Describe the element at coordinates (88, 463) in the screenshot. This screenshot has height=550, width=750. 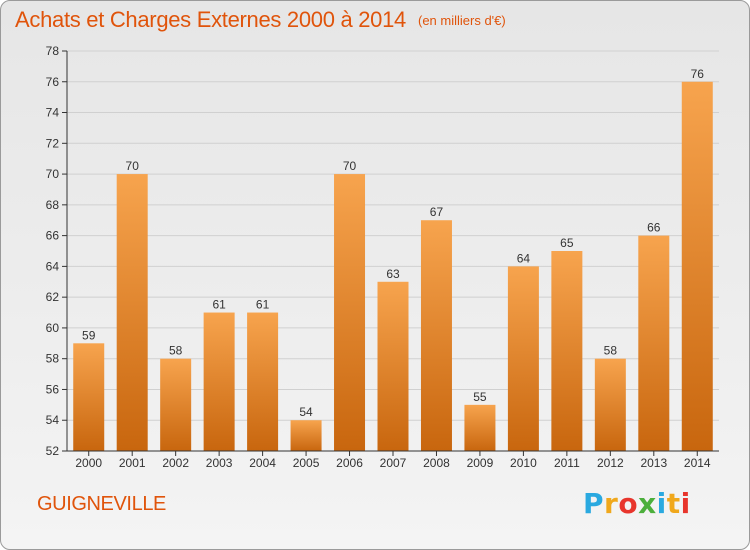
I see `x-tick-label: 2000` at that location.